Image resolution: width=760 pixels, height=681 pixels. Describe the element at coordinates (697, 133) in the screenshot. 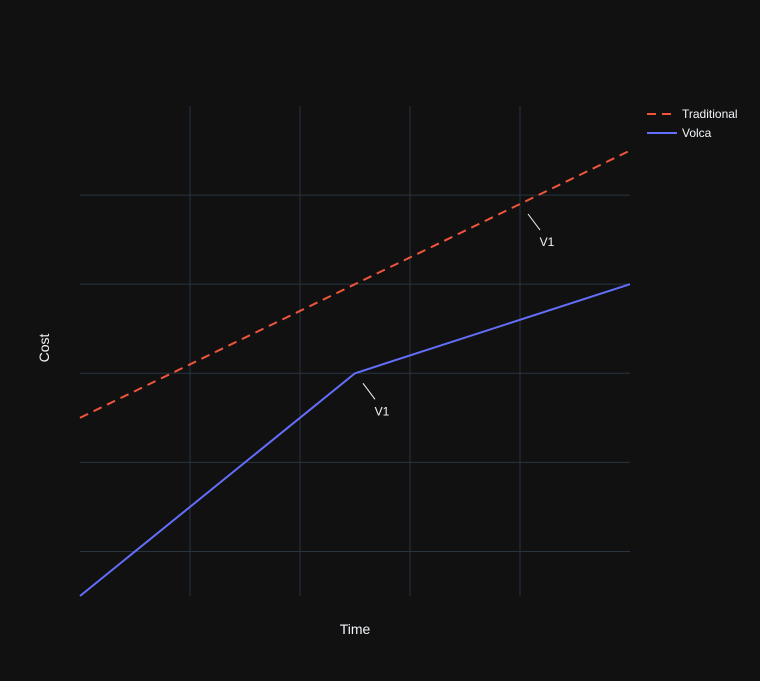

I see `legend-label: Volca` at that location.